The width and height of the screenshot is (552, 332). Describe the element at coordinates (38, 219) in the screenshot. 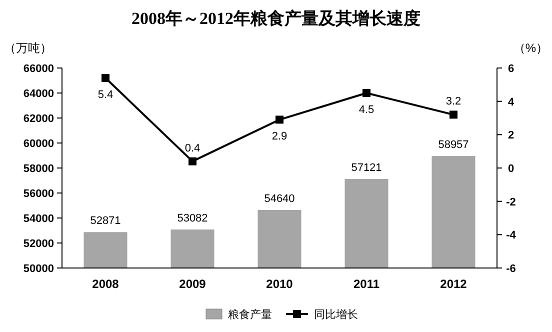

I see `y-tick-label: 54000` at that location.